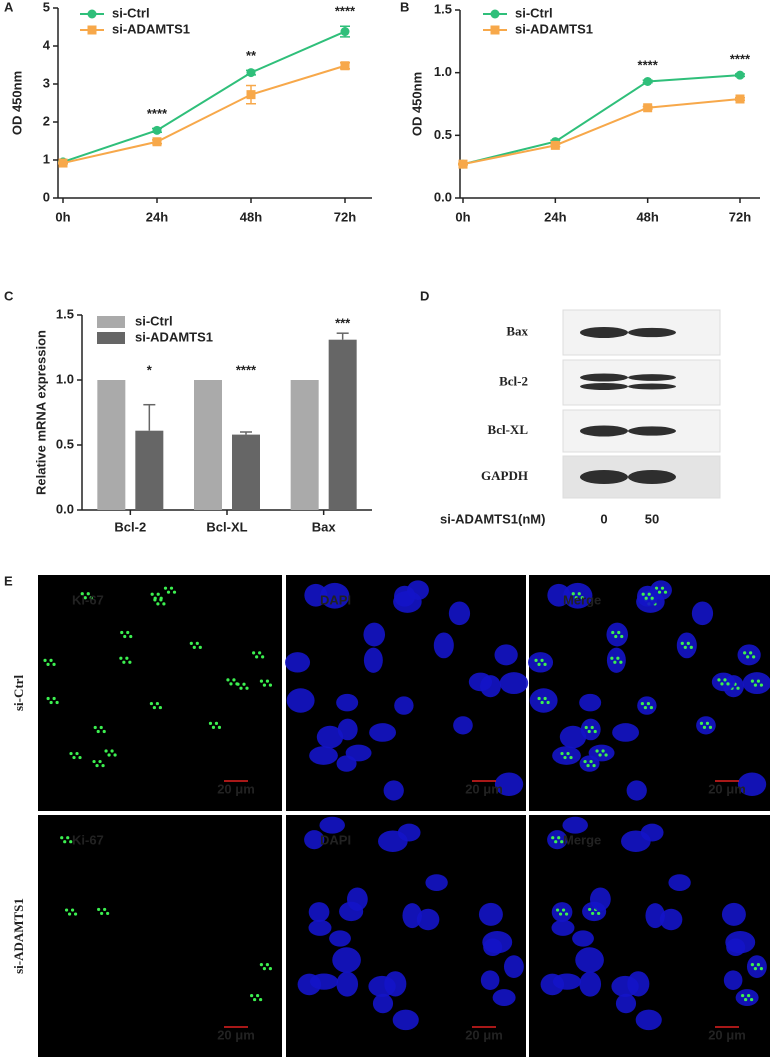 Image resolution: width=770 pixels, height=1057 pixels. Describe the element at coordinates (647, 216) in the screenshot. I see `x-tick-label: 48h` at that location.